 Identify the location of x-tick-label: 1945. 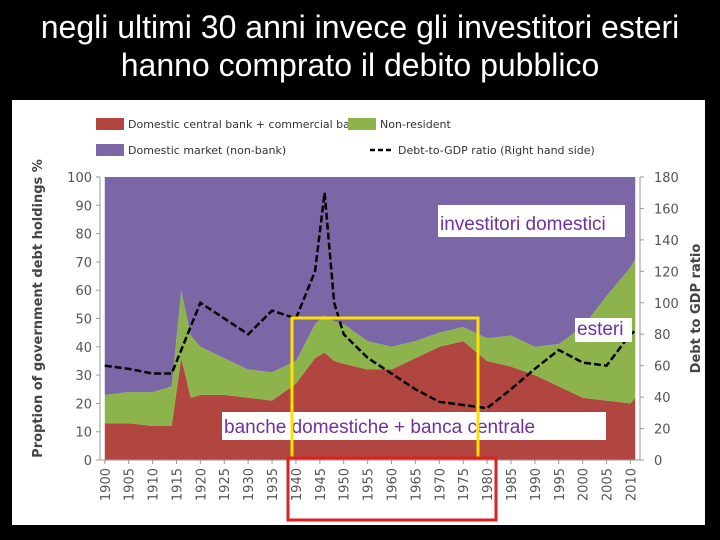
(321, 484).